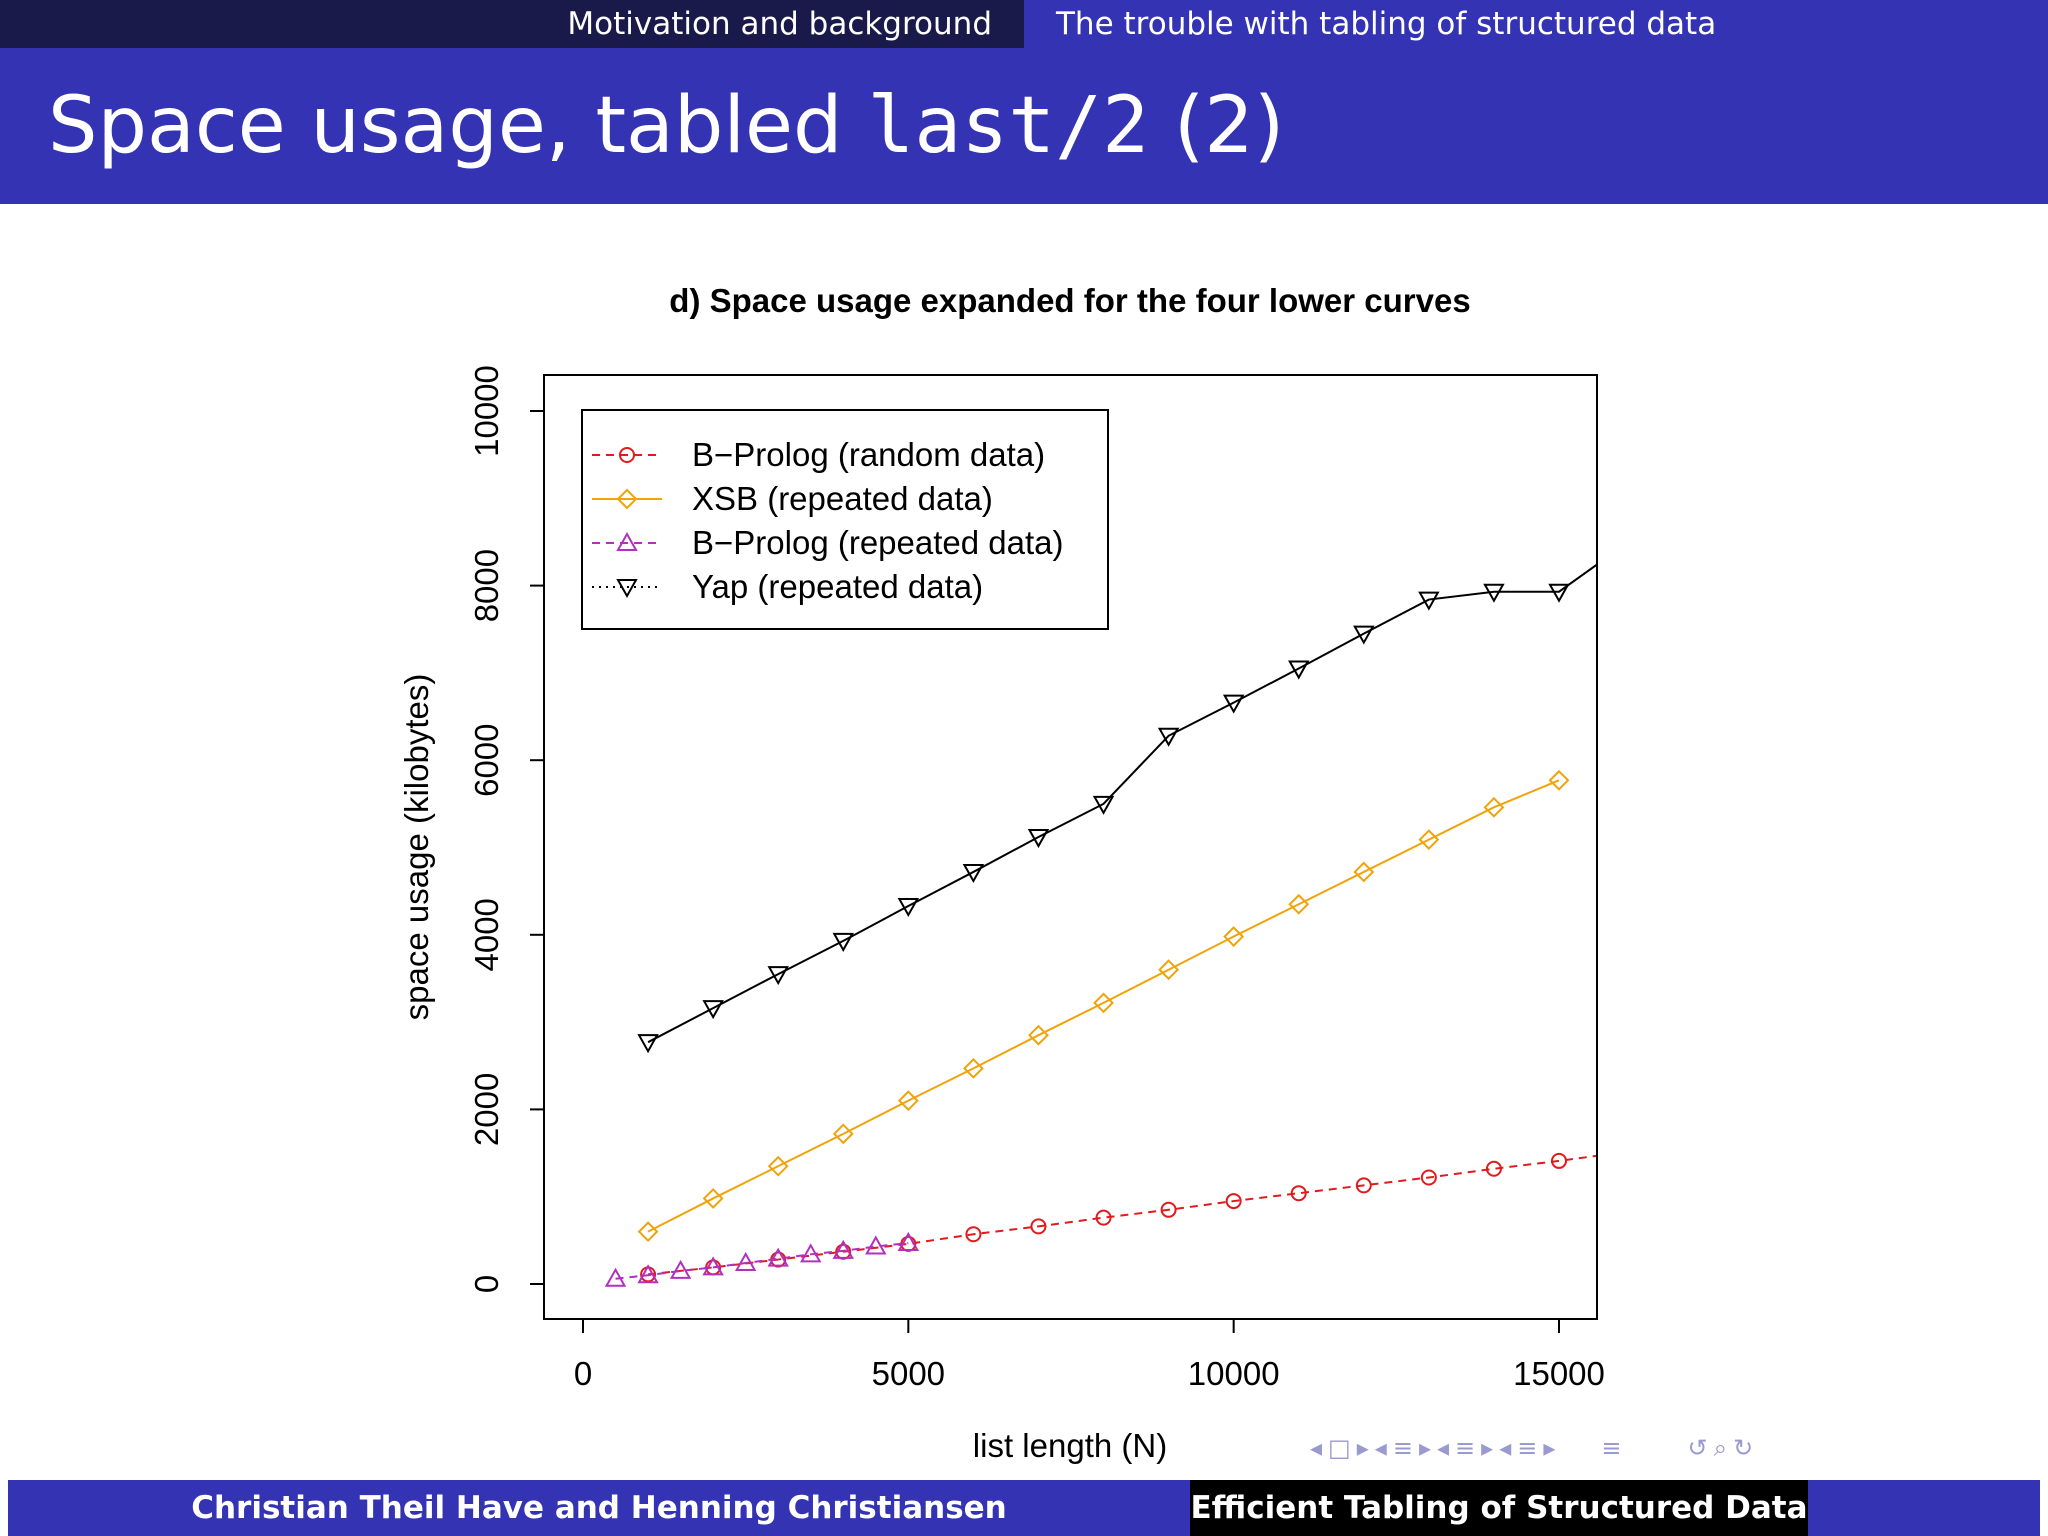  I want to click on slide-title-suffix: (2), so click(1217, 126).